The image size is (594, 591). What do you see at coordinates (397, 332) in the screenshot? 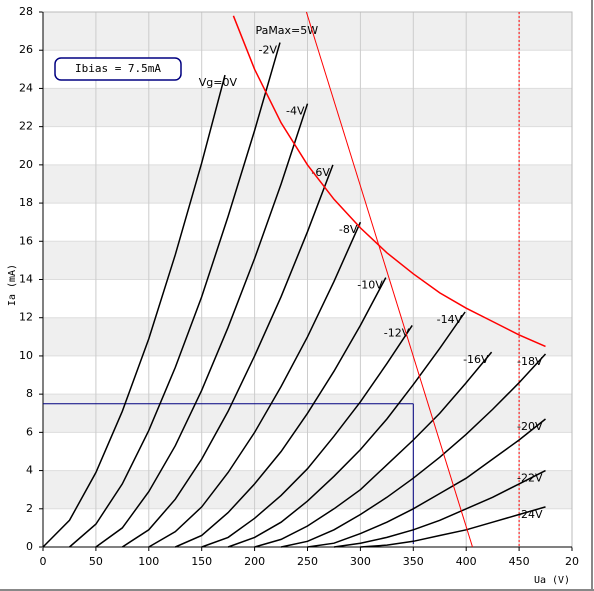
I see `curve-label: -12V` at bounding box center [397, 332].